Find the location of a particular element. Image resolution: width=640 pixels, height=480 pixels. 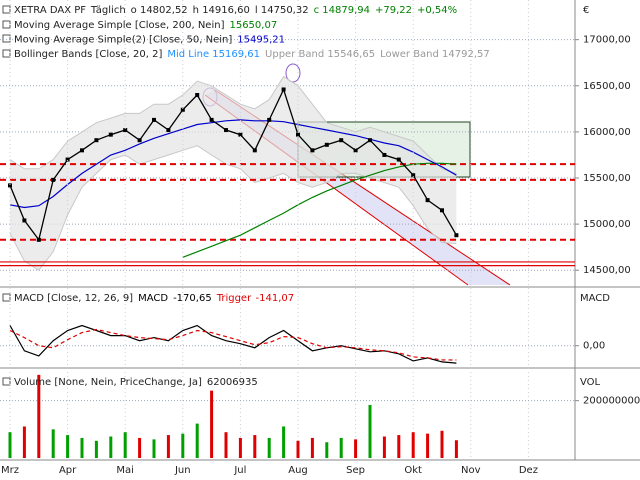

legend-text: 15650,07 is located at coordinates (253, 25).